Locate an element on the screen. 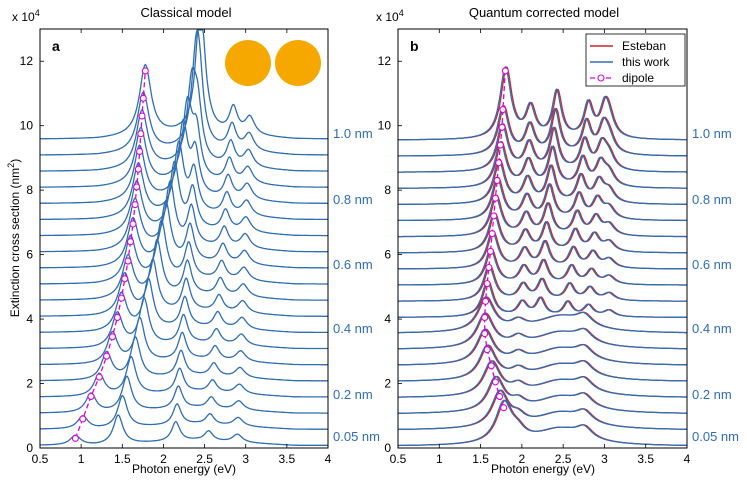 This screenshot has width=747, height=484. panel-a-gap-labels: 0.05 nm 0.2 nm 0.4 nm 0.6 nm 0.8 nm 1.0 nm is located at coordinates (356, 285).